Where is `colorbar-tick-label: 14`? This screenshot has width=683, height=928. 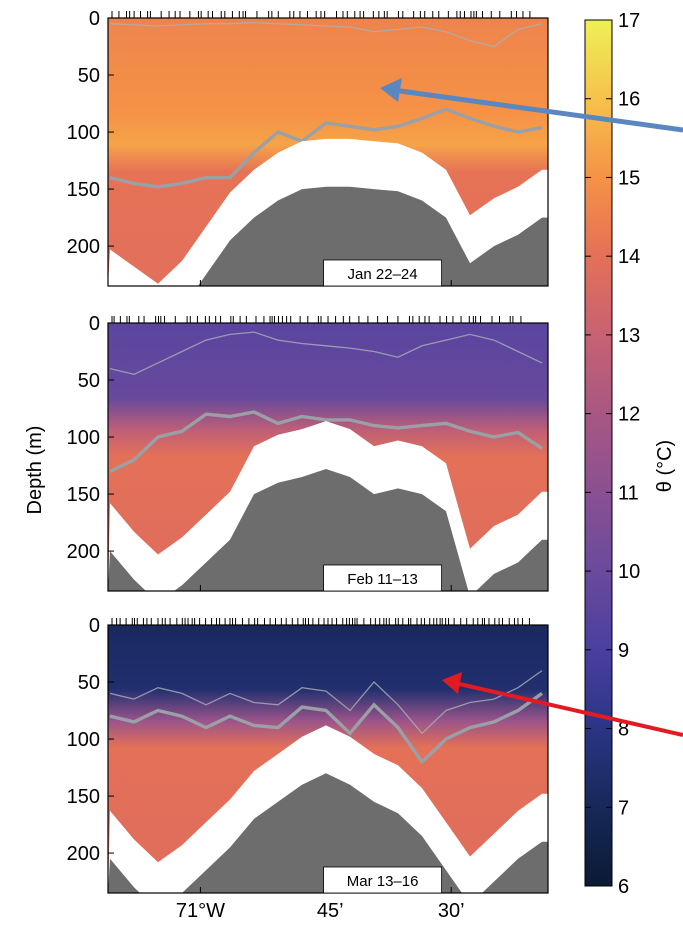 colorbar-tick-label: 14 is located at coordinates (629, 257).